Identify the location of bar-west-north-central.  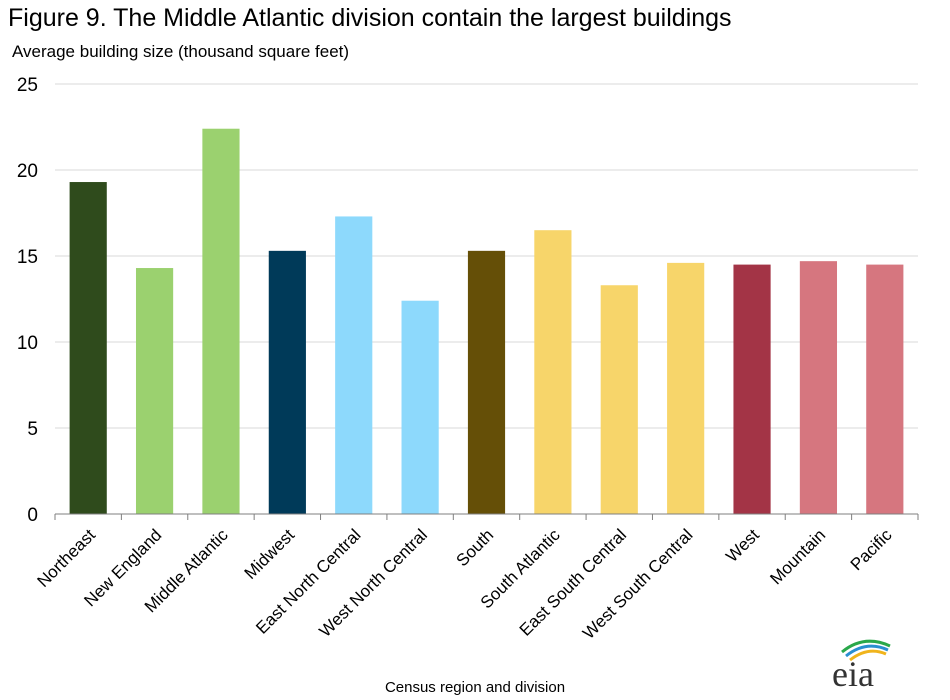
(420, 407).